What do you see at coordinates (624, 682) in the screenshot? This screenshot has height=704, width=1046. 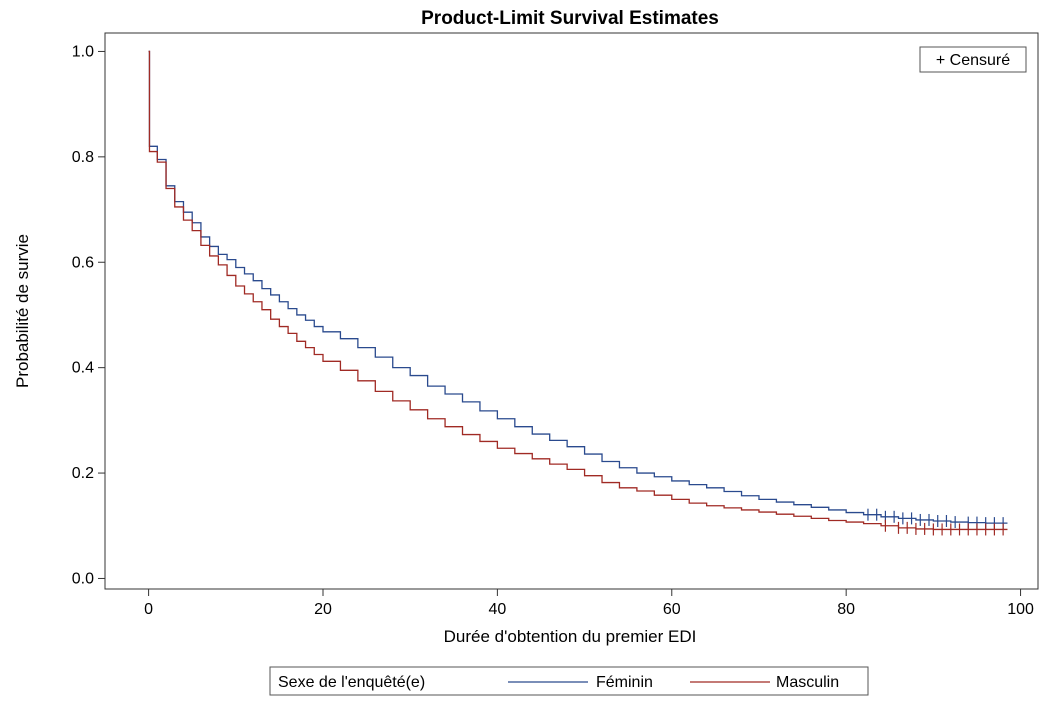 I see `legend-label-feminin: Féminin` at bounding box center [624, 682].